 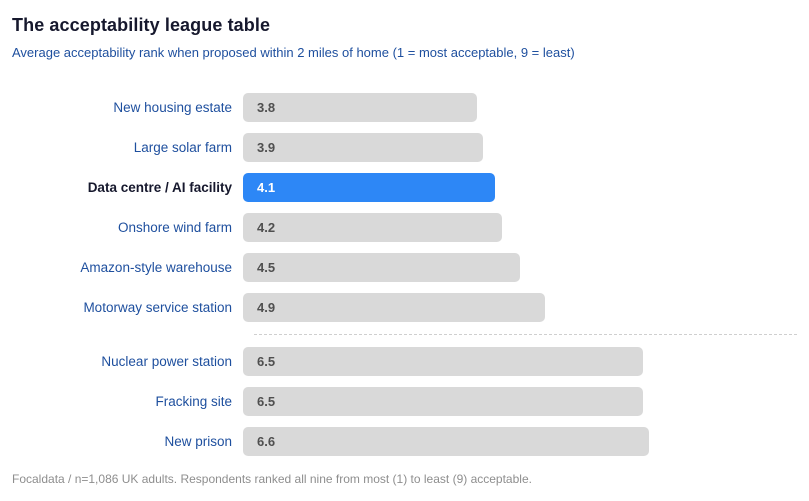 I want to click on bar-track: 4.9, so click(x=520, y=307).